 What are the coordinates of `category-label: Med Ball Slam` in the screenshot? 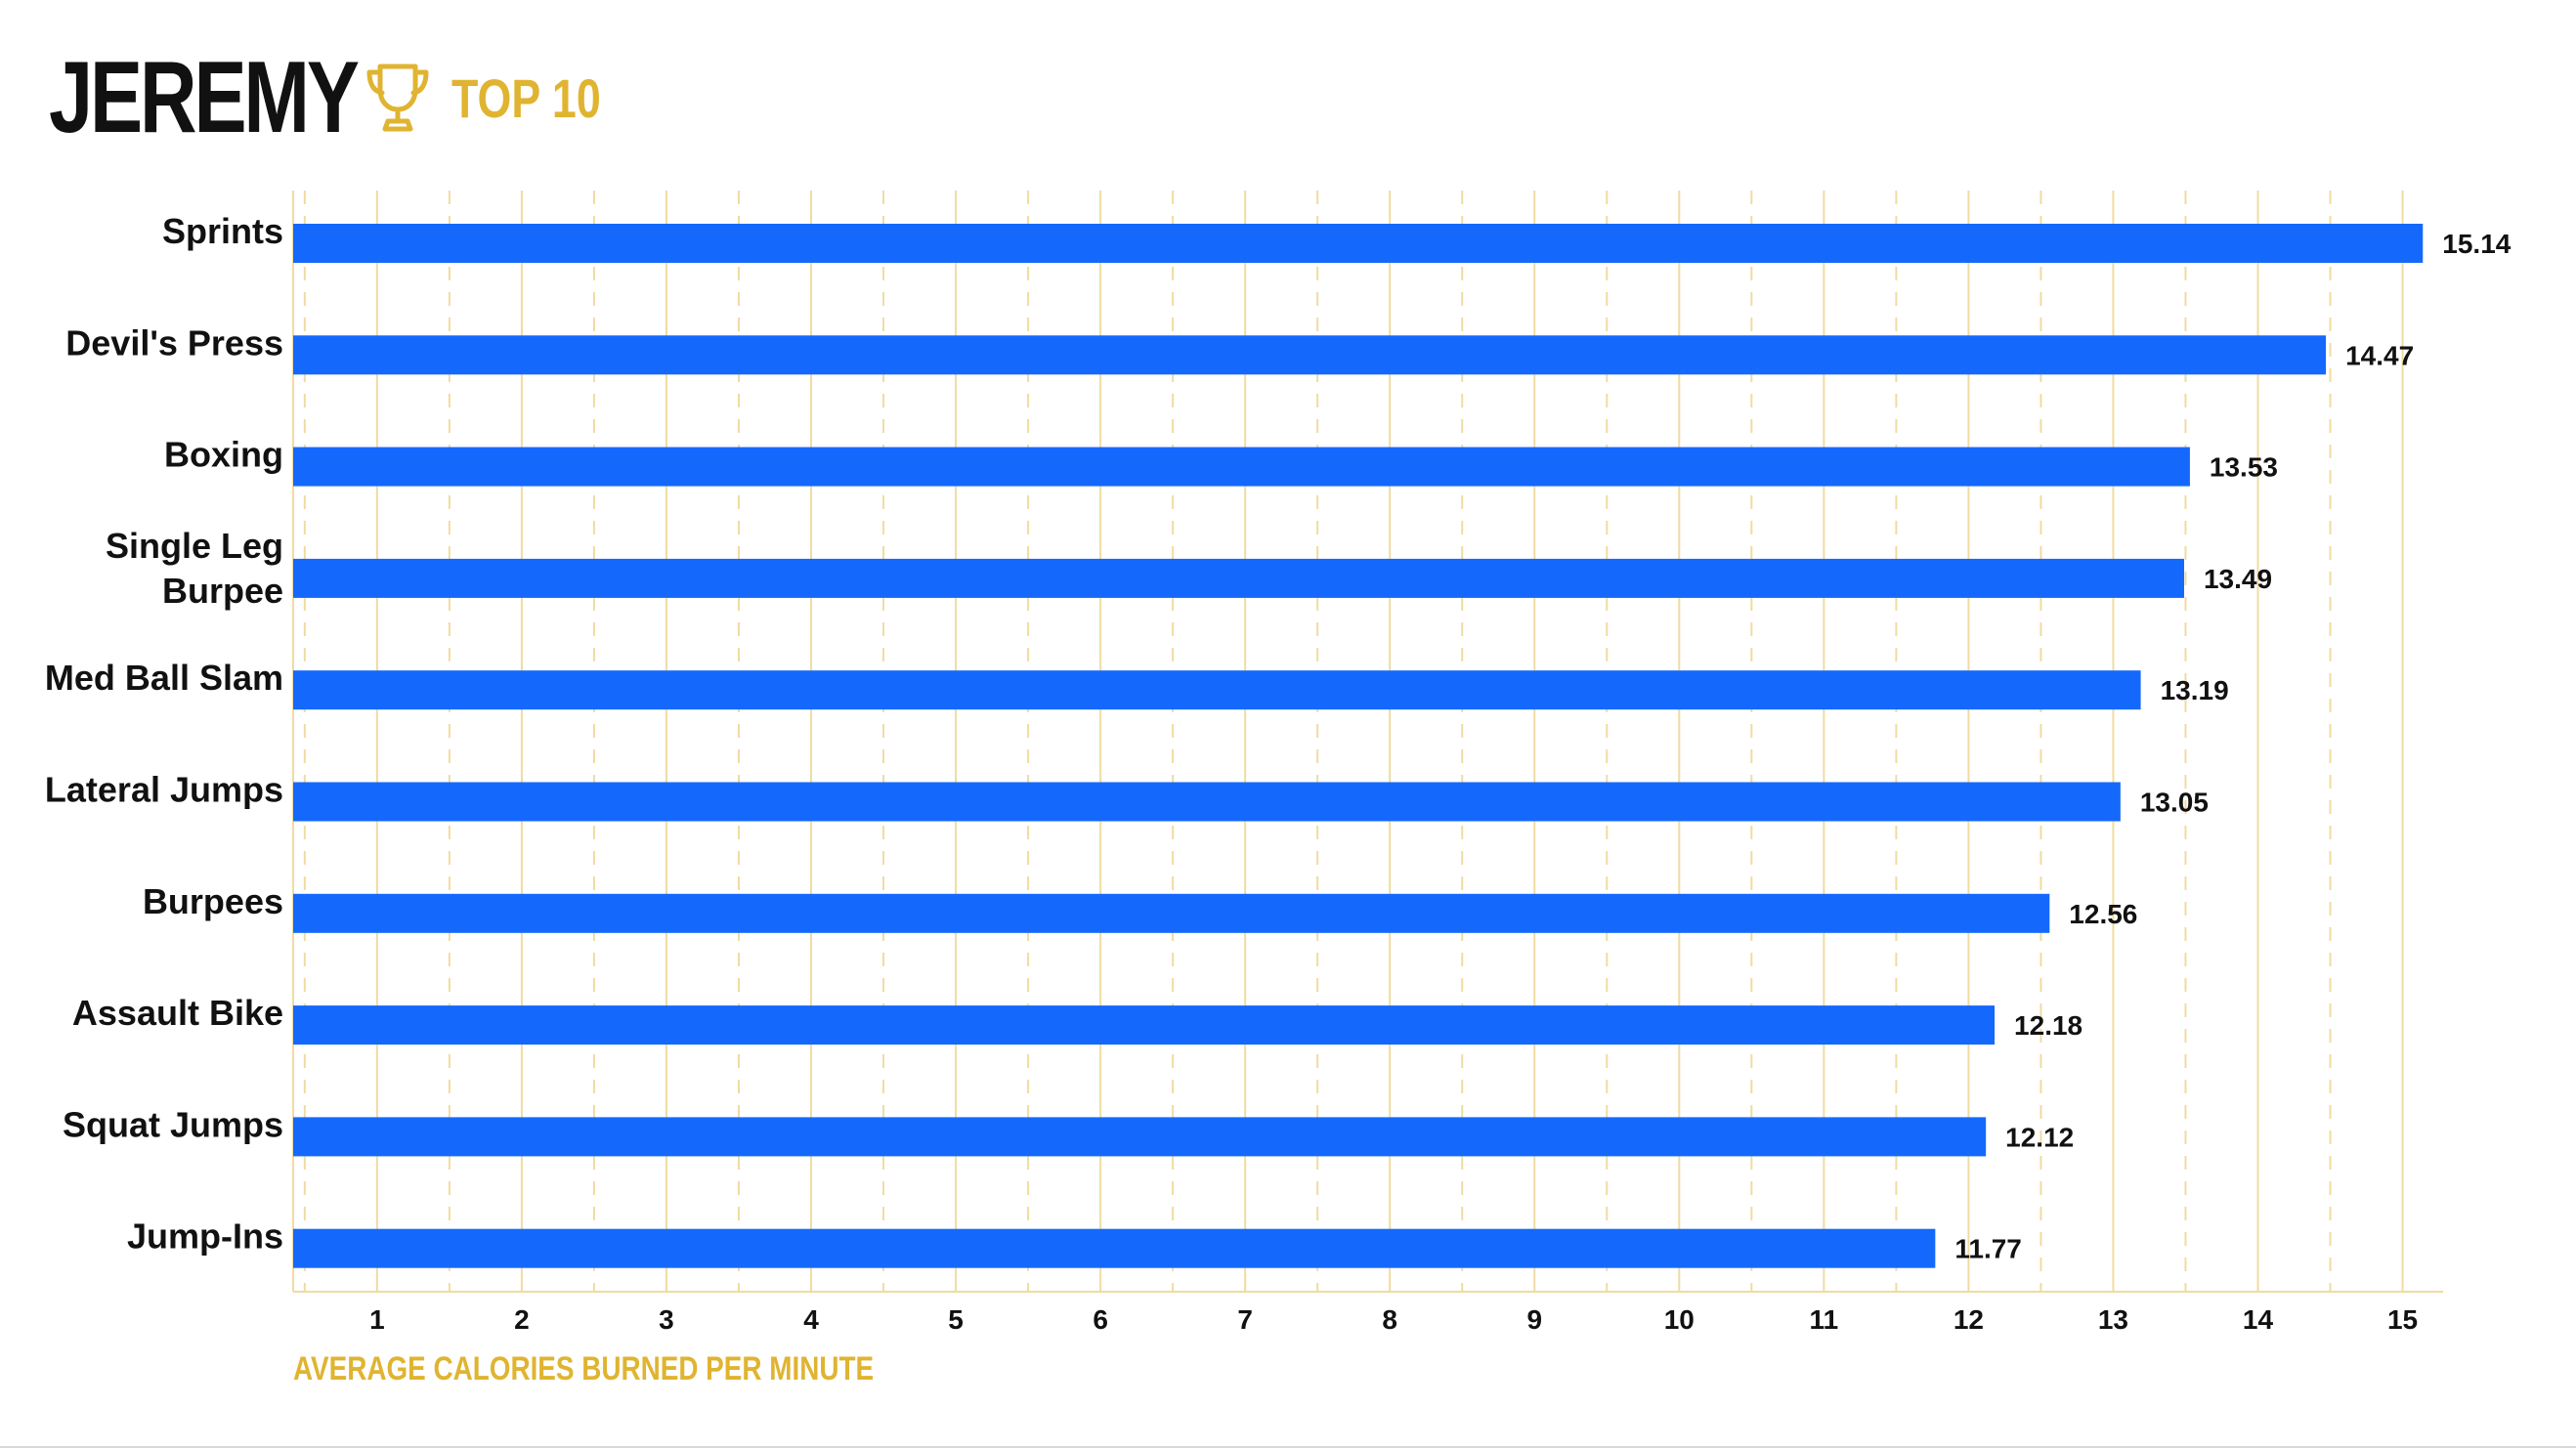 It's located at (164, 678).